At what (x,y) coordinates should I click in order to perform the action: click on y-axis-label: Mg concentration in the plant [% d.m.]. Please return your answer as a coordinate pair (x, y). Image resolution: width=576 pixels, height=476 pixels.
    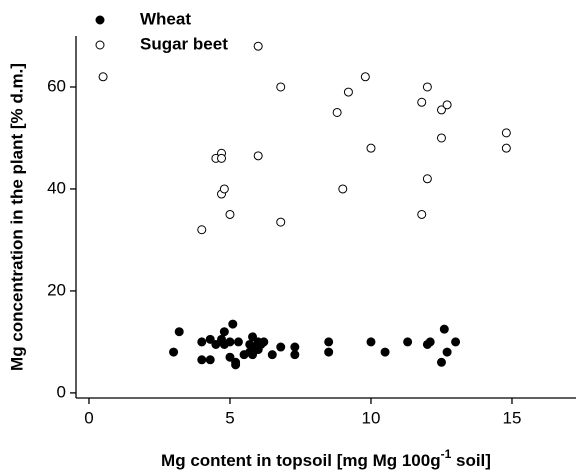
    Looking at the image, I should click on (16, 217).